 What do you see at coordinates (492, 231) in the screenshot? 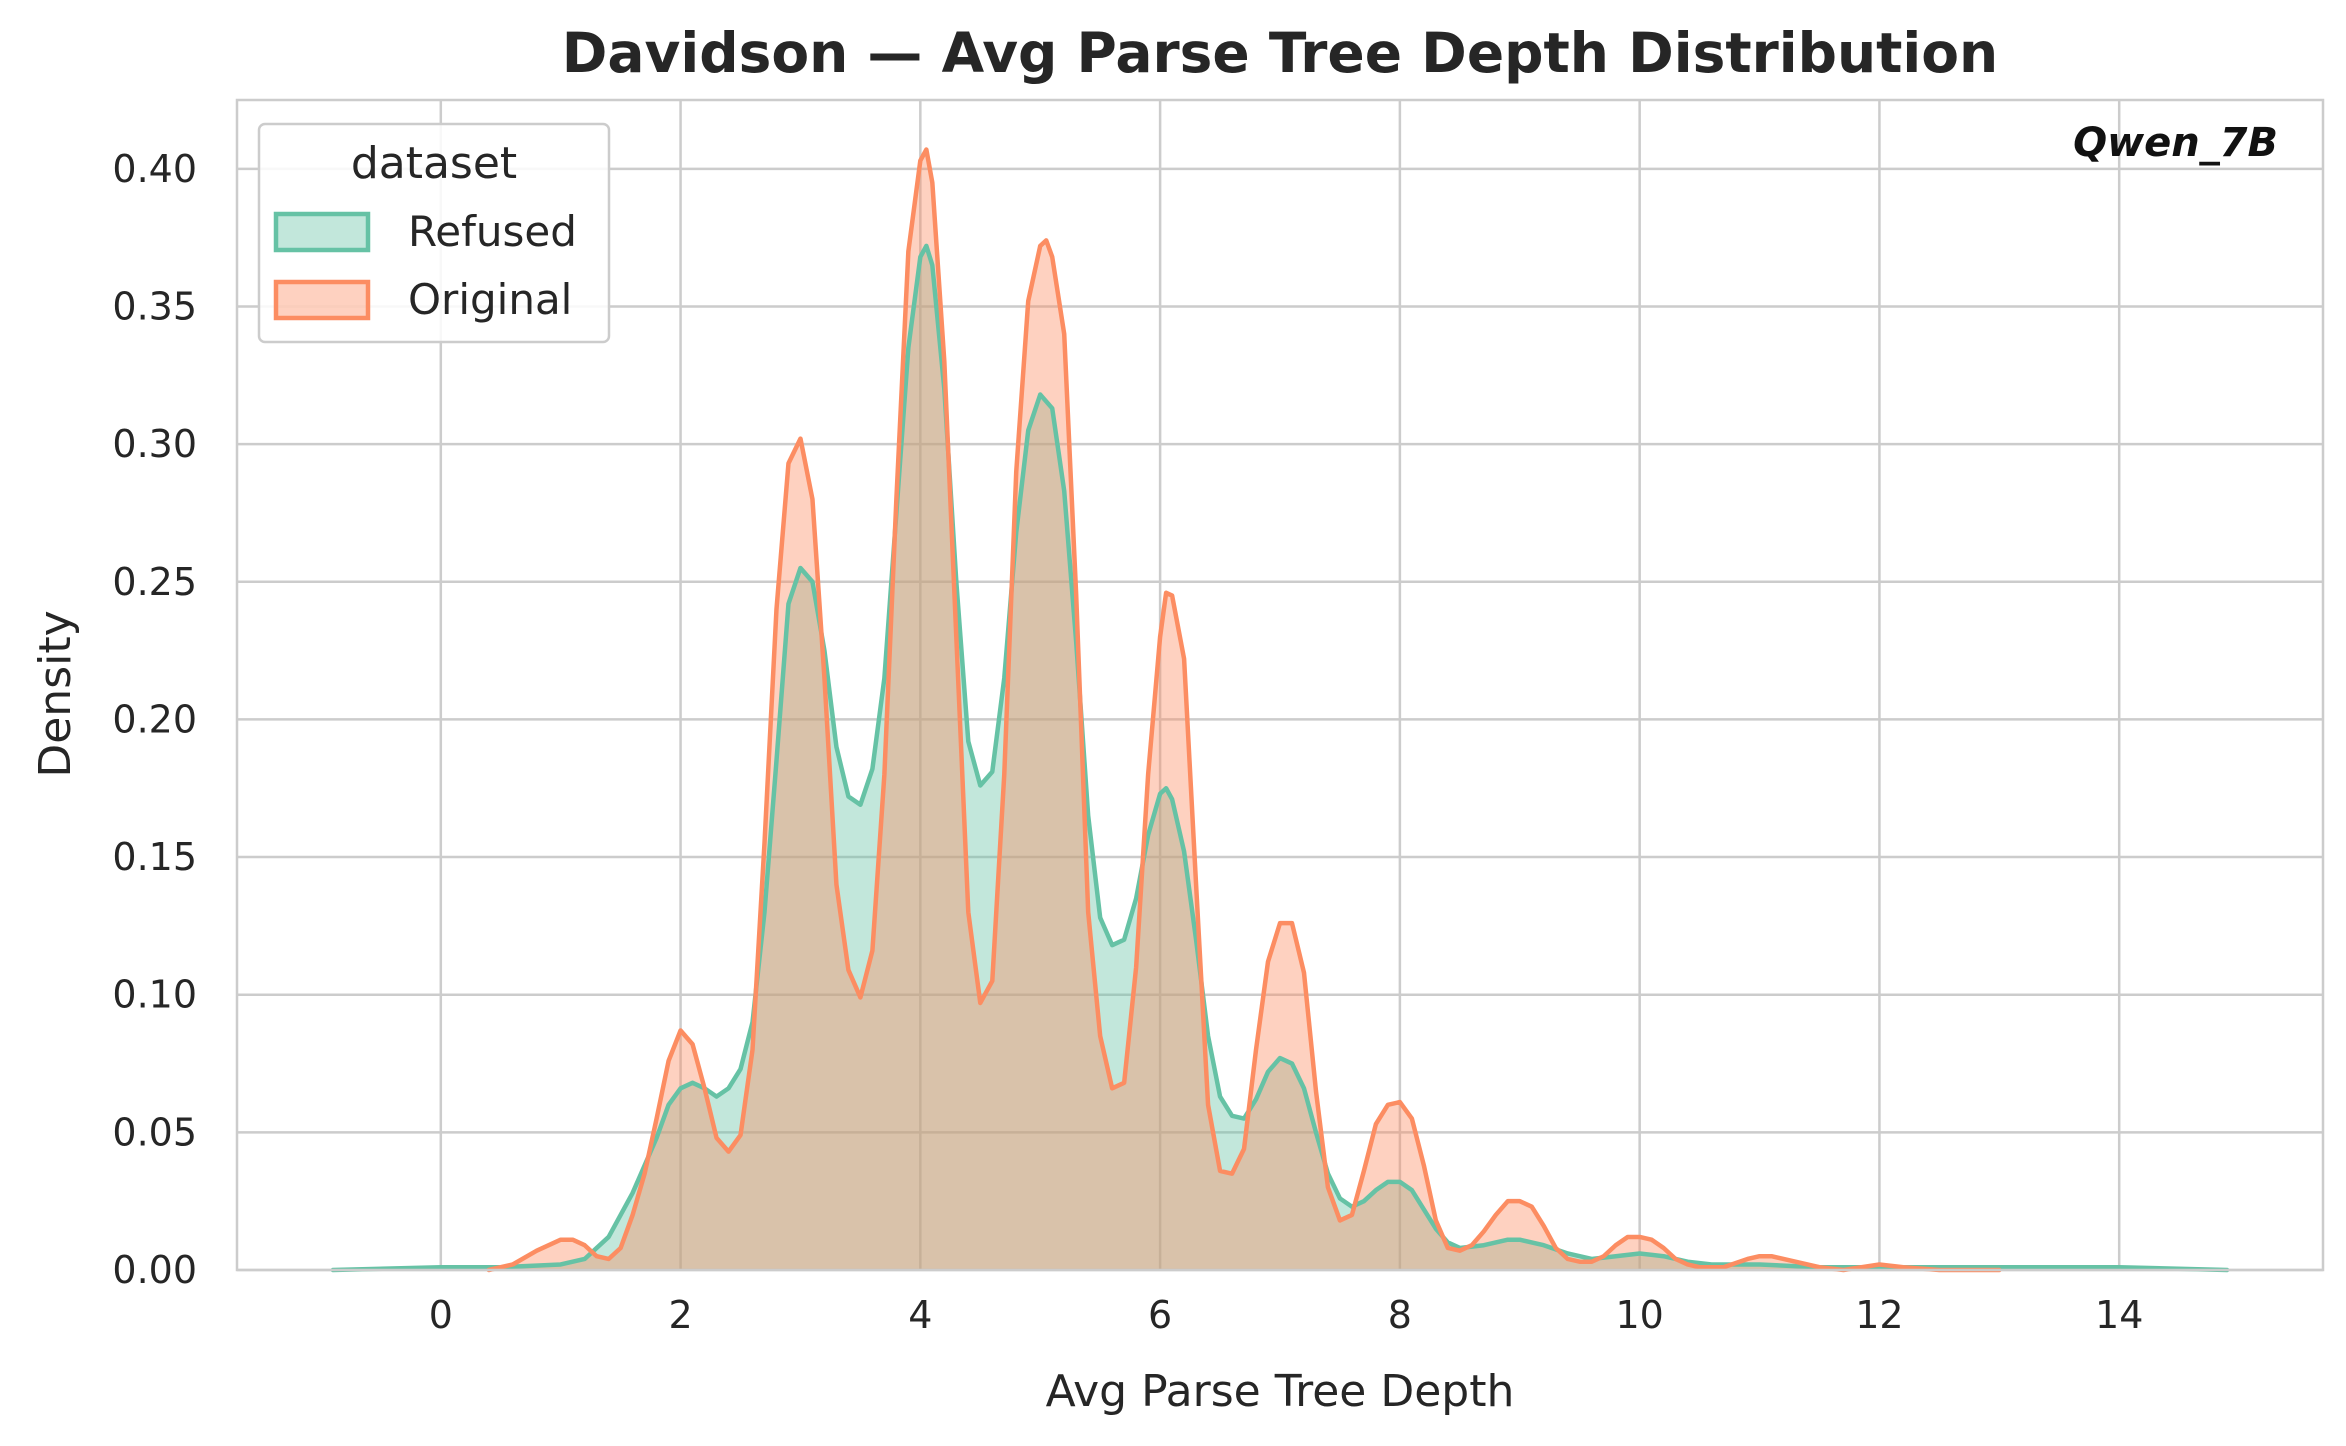
I see `legend-label-refused: Refused` at bounding box center [492, 231].